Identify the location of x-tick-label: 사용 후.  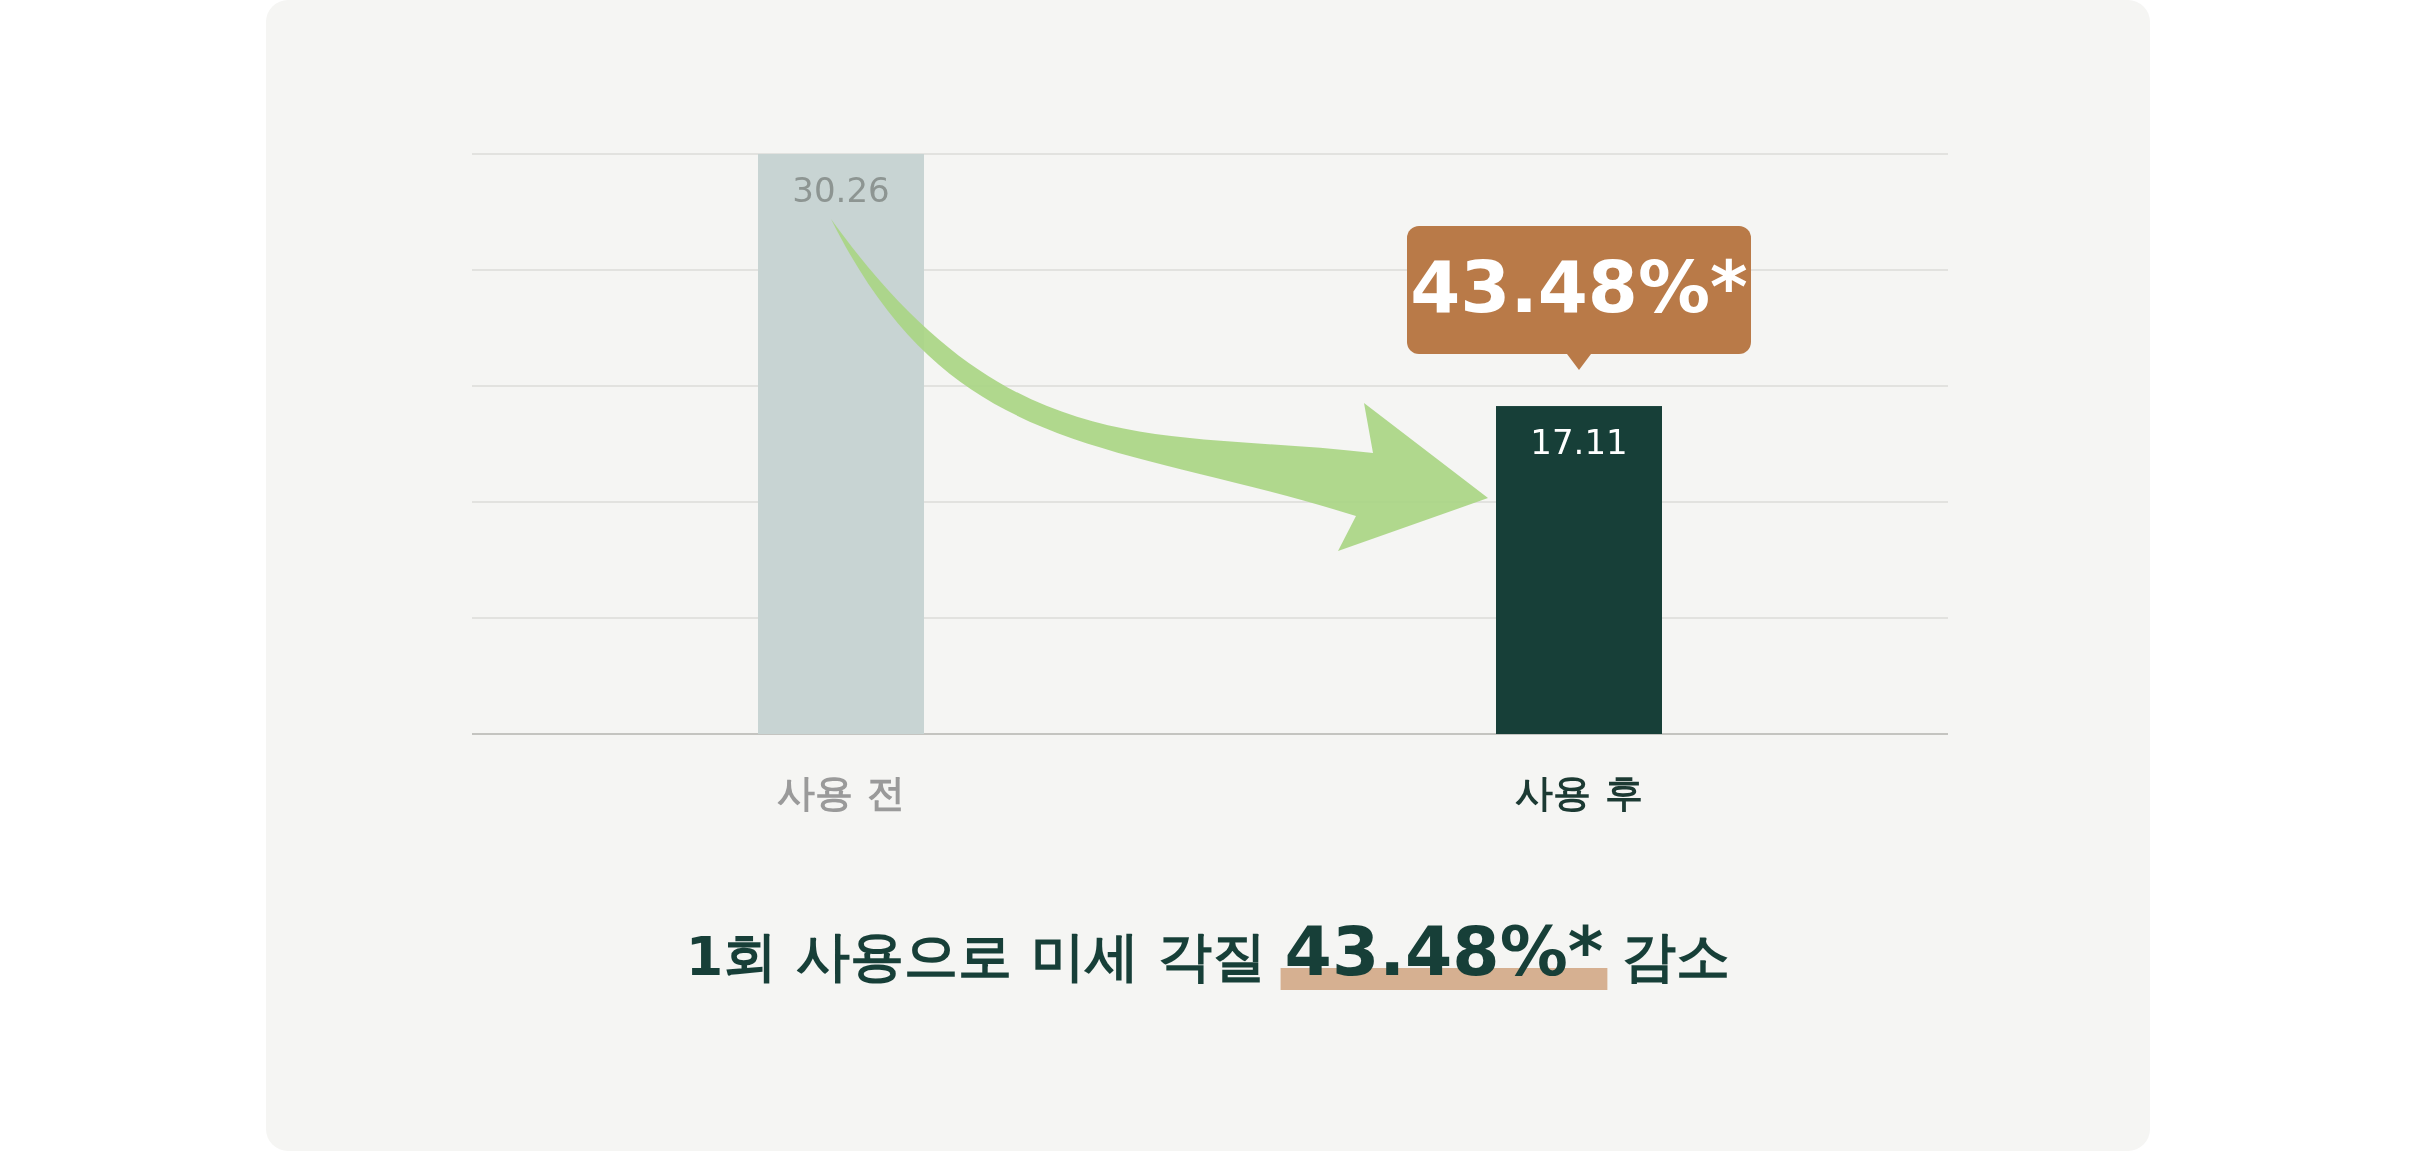
(1579, 793).